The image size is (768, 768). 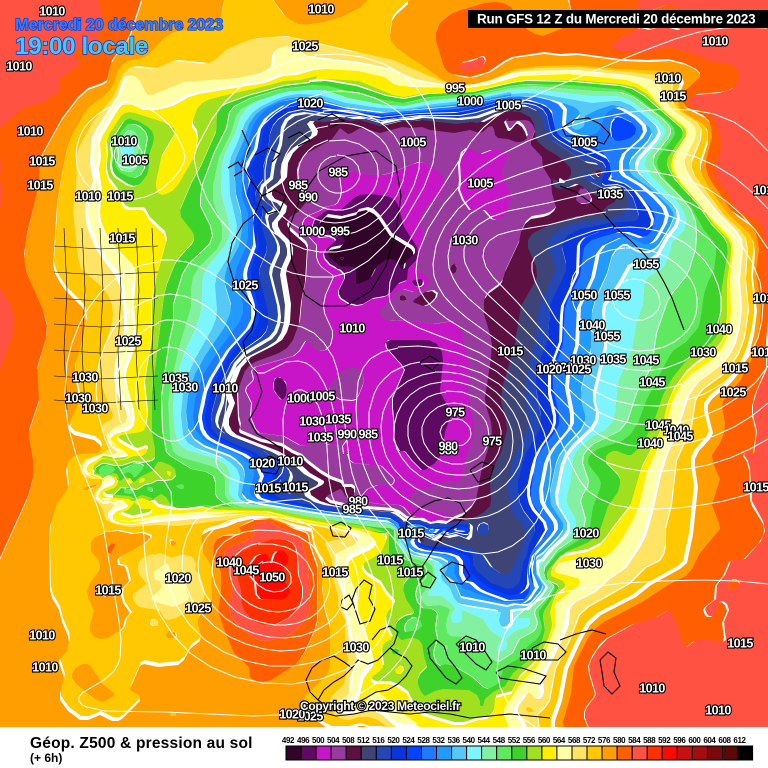 I want to click on svg-text: (+ 6h), so click(x=46, y=758).